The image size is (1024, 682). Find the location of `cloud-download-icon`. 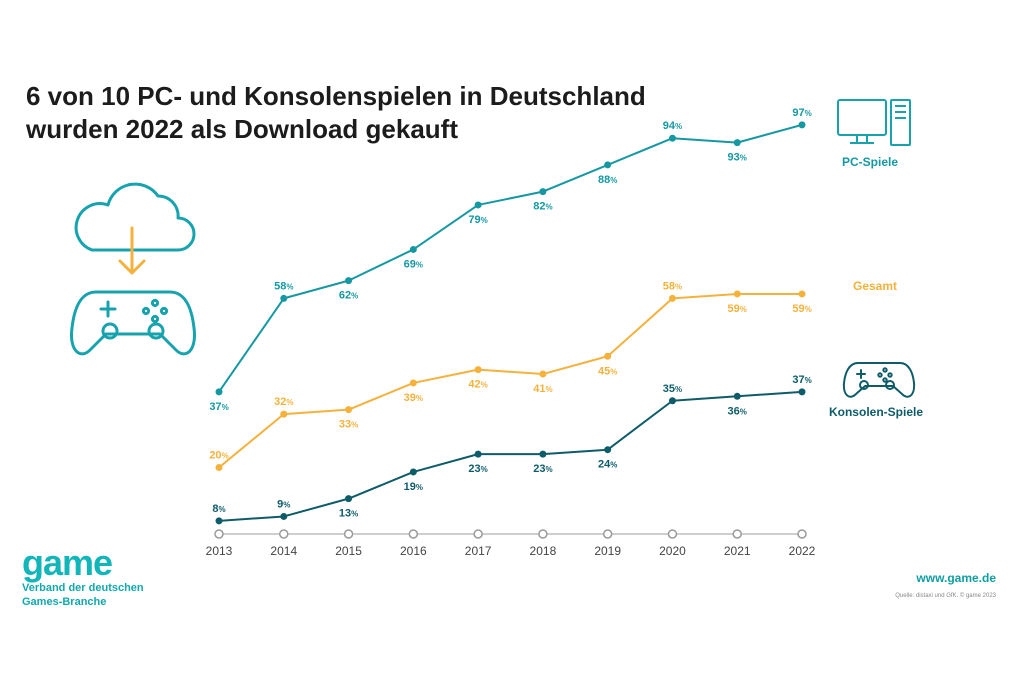

cloud-download-icon is located at coordinates (135, 217).